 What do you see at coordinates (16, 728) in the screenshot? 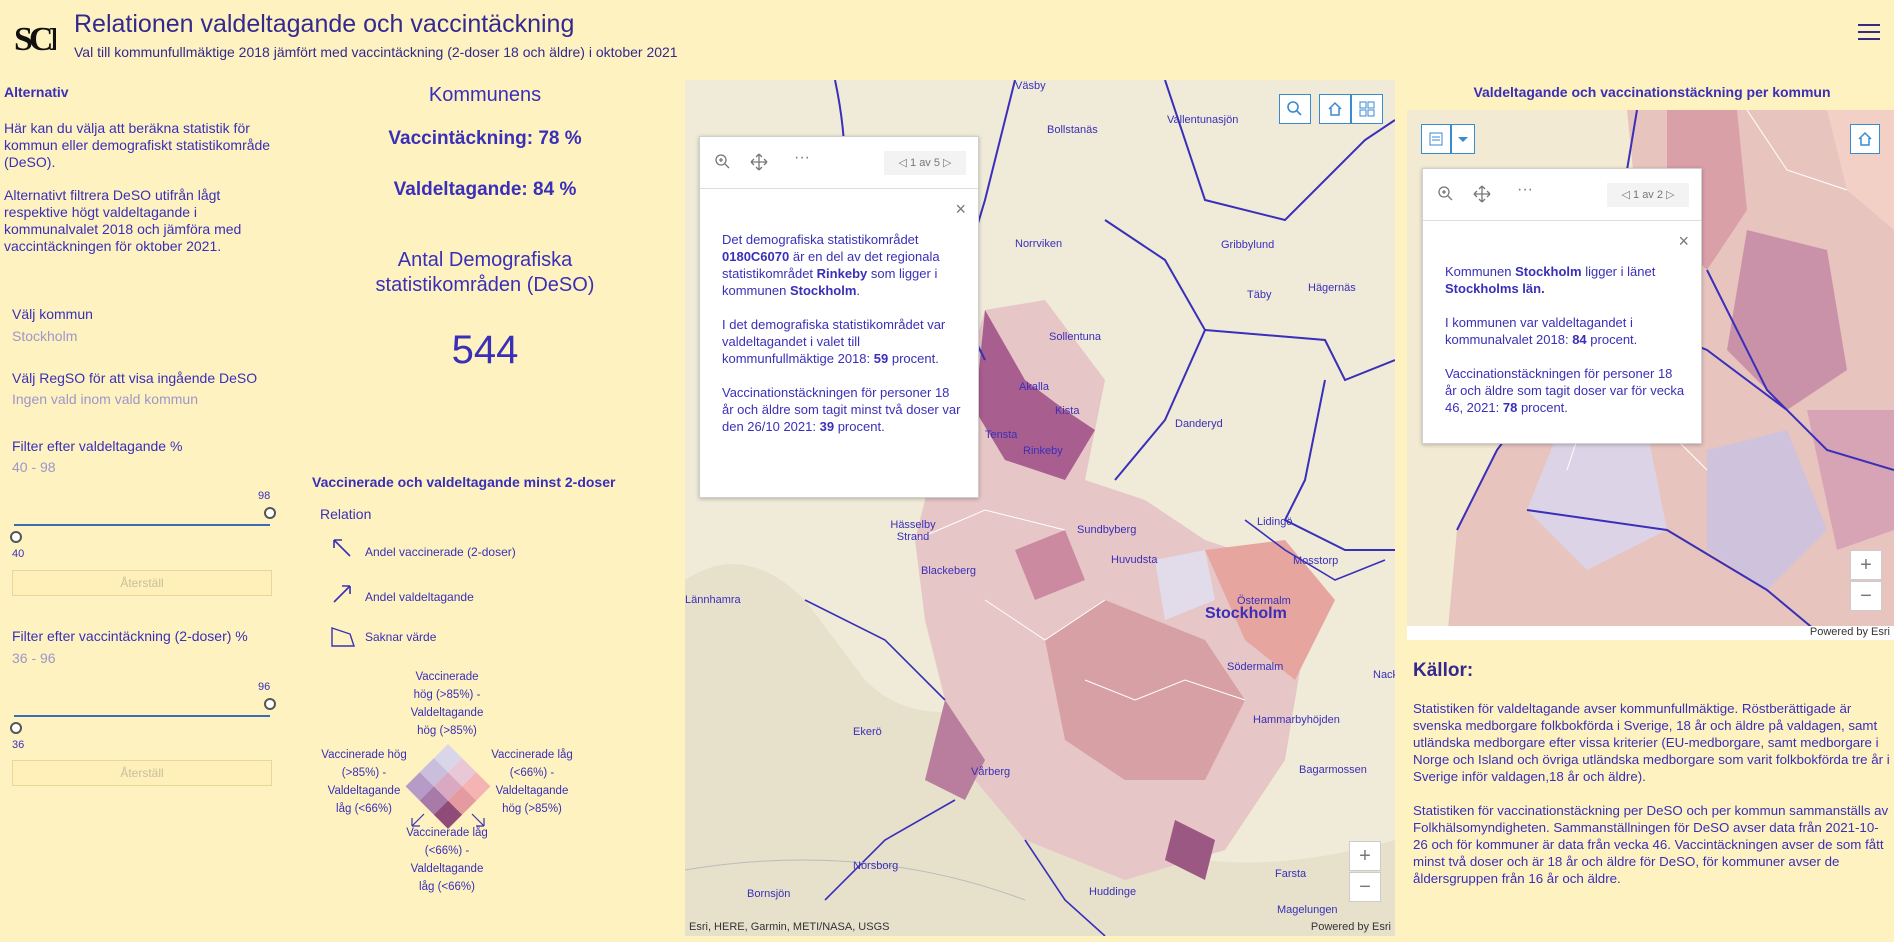
I see `vaccin-slider-min-handle` at bounding box center [16, 728].